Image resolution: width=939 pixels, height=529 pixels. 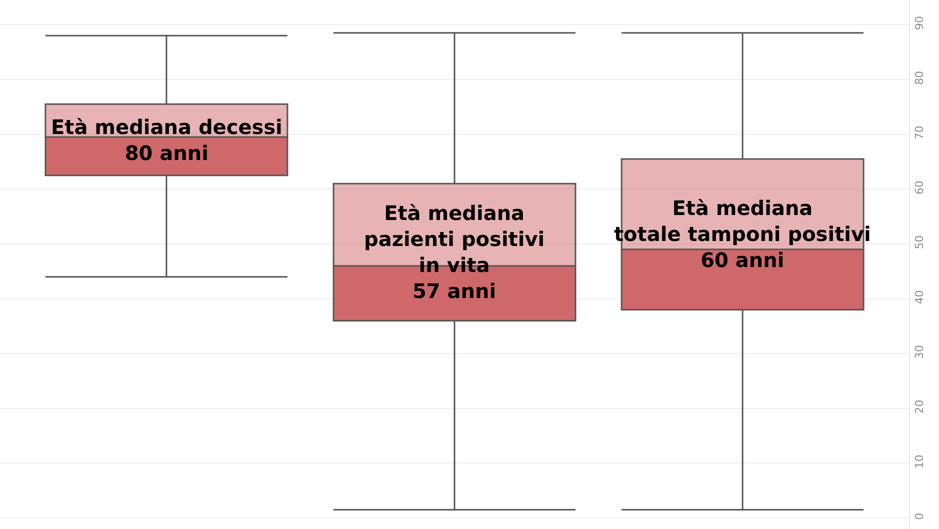 I want to click on y-tick-label: 40, so click(x=919, y=297).